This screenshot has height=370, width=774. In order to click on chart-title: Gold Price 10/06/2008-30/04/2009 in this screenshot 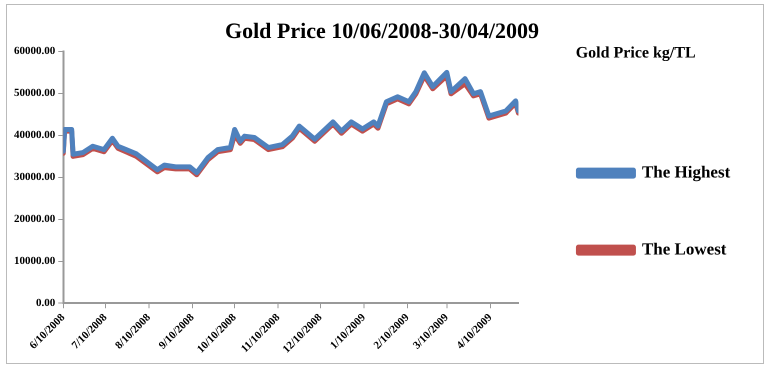, I will do `click(382, 30)`.